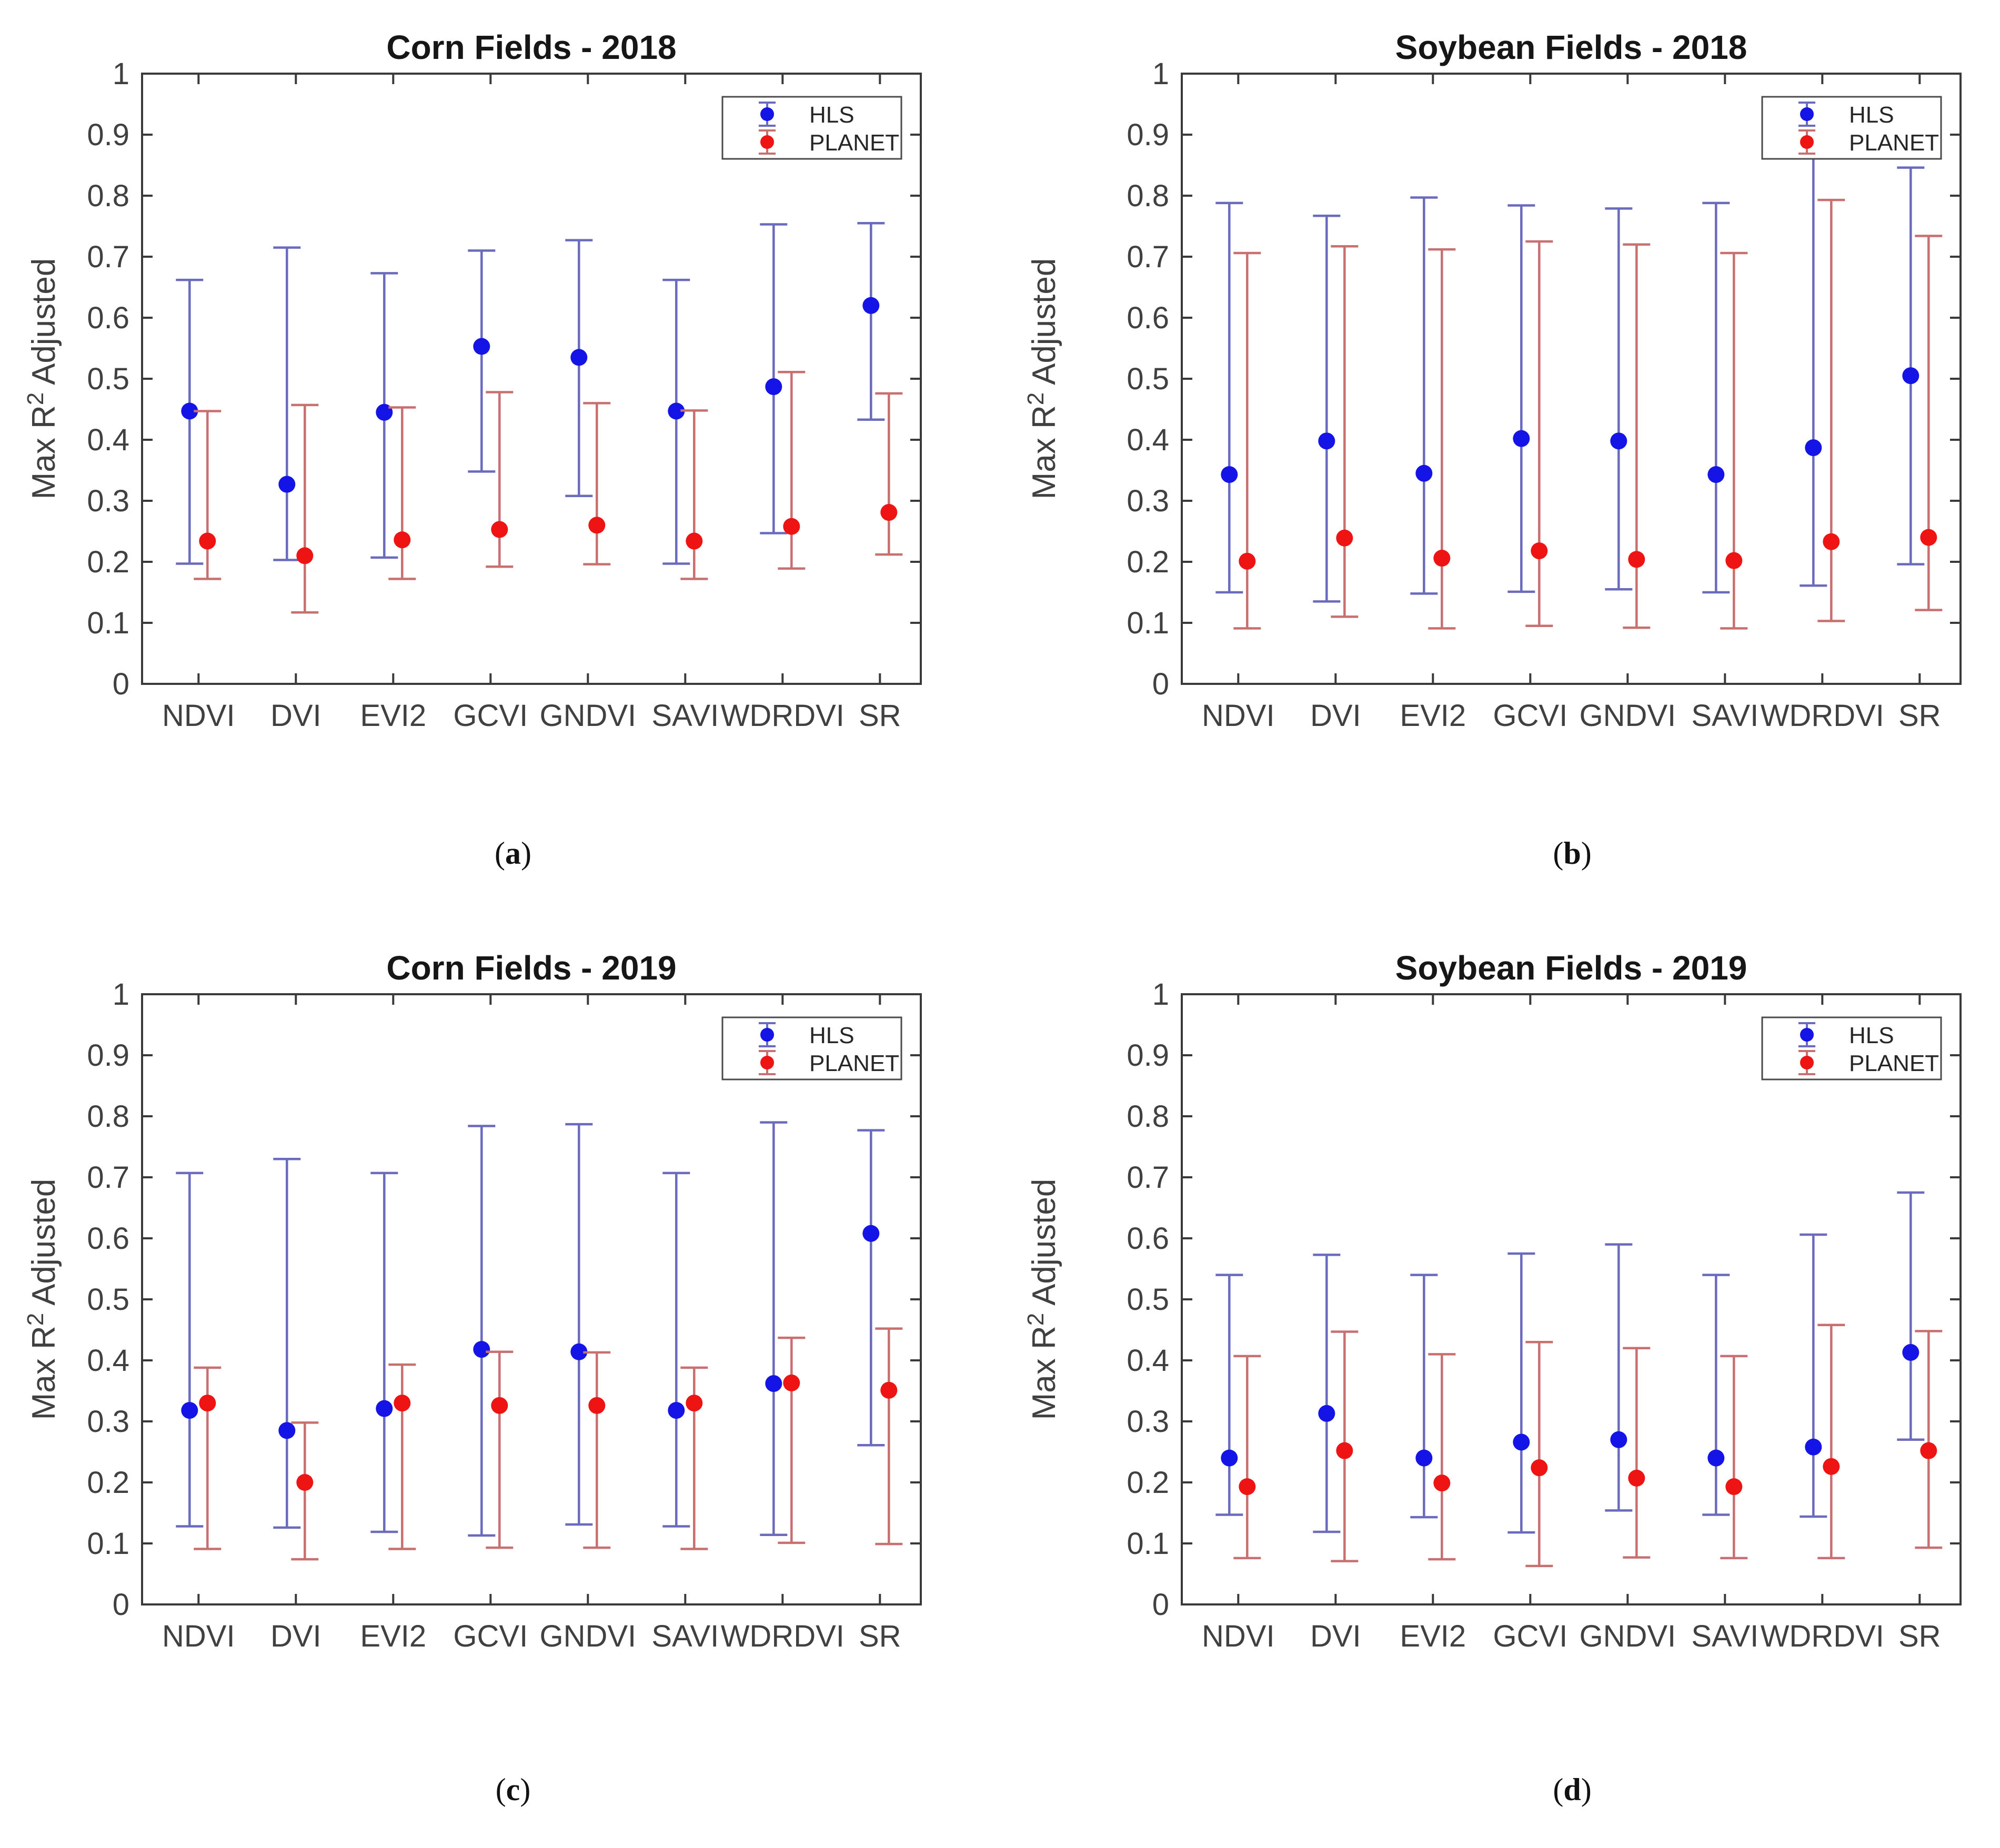 This screenshot has height=1848, width=2000. I want to click on category-label: WDRDVI, so click(1822, 716).